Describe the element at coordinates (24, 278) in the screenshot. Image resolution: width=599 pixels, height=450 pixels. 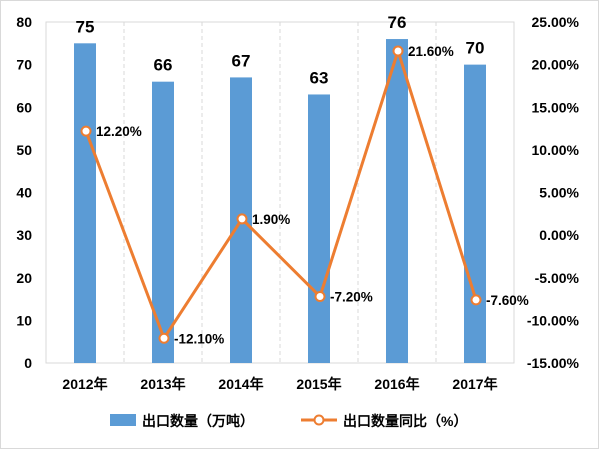
I see `y-left-tick-label: 20` at that location.